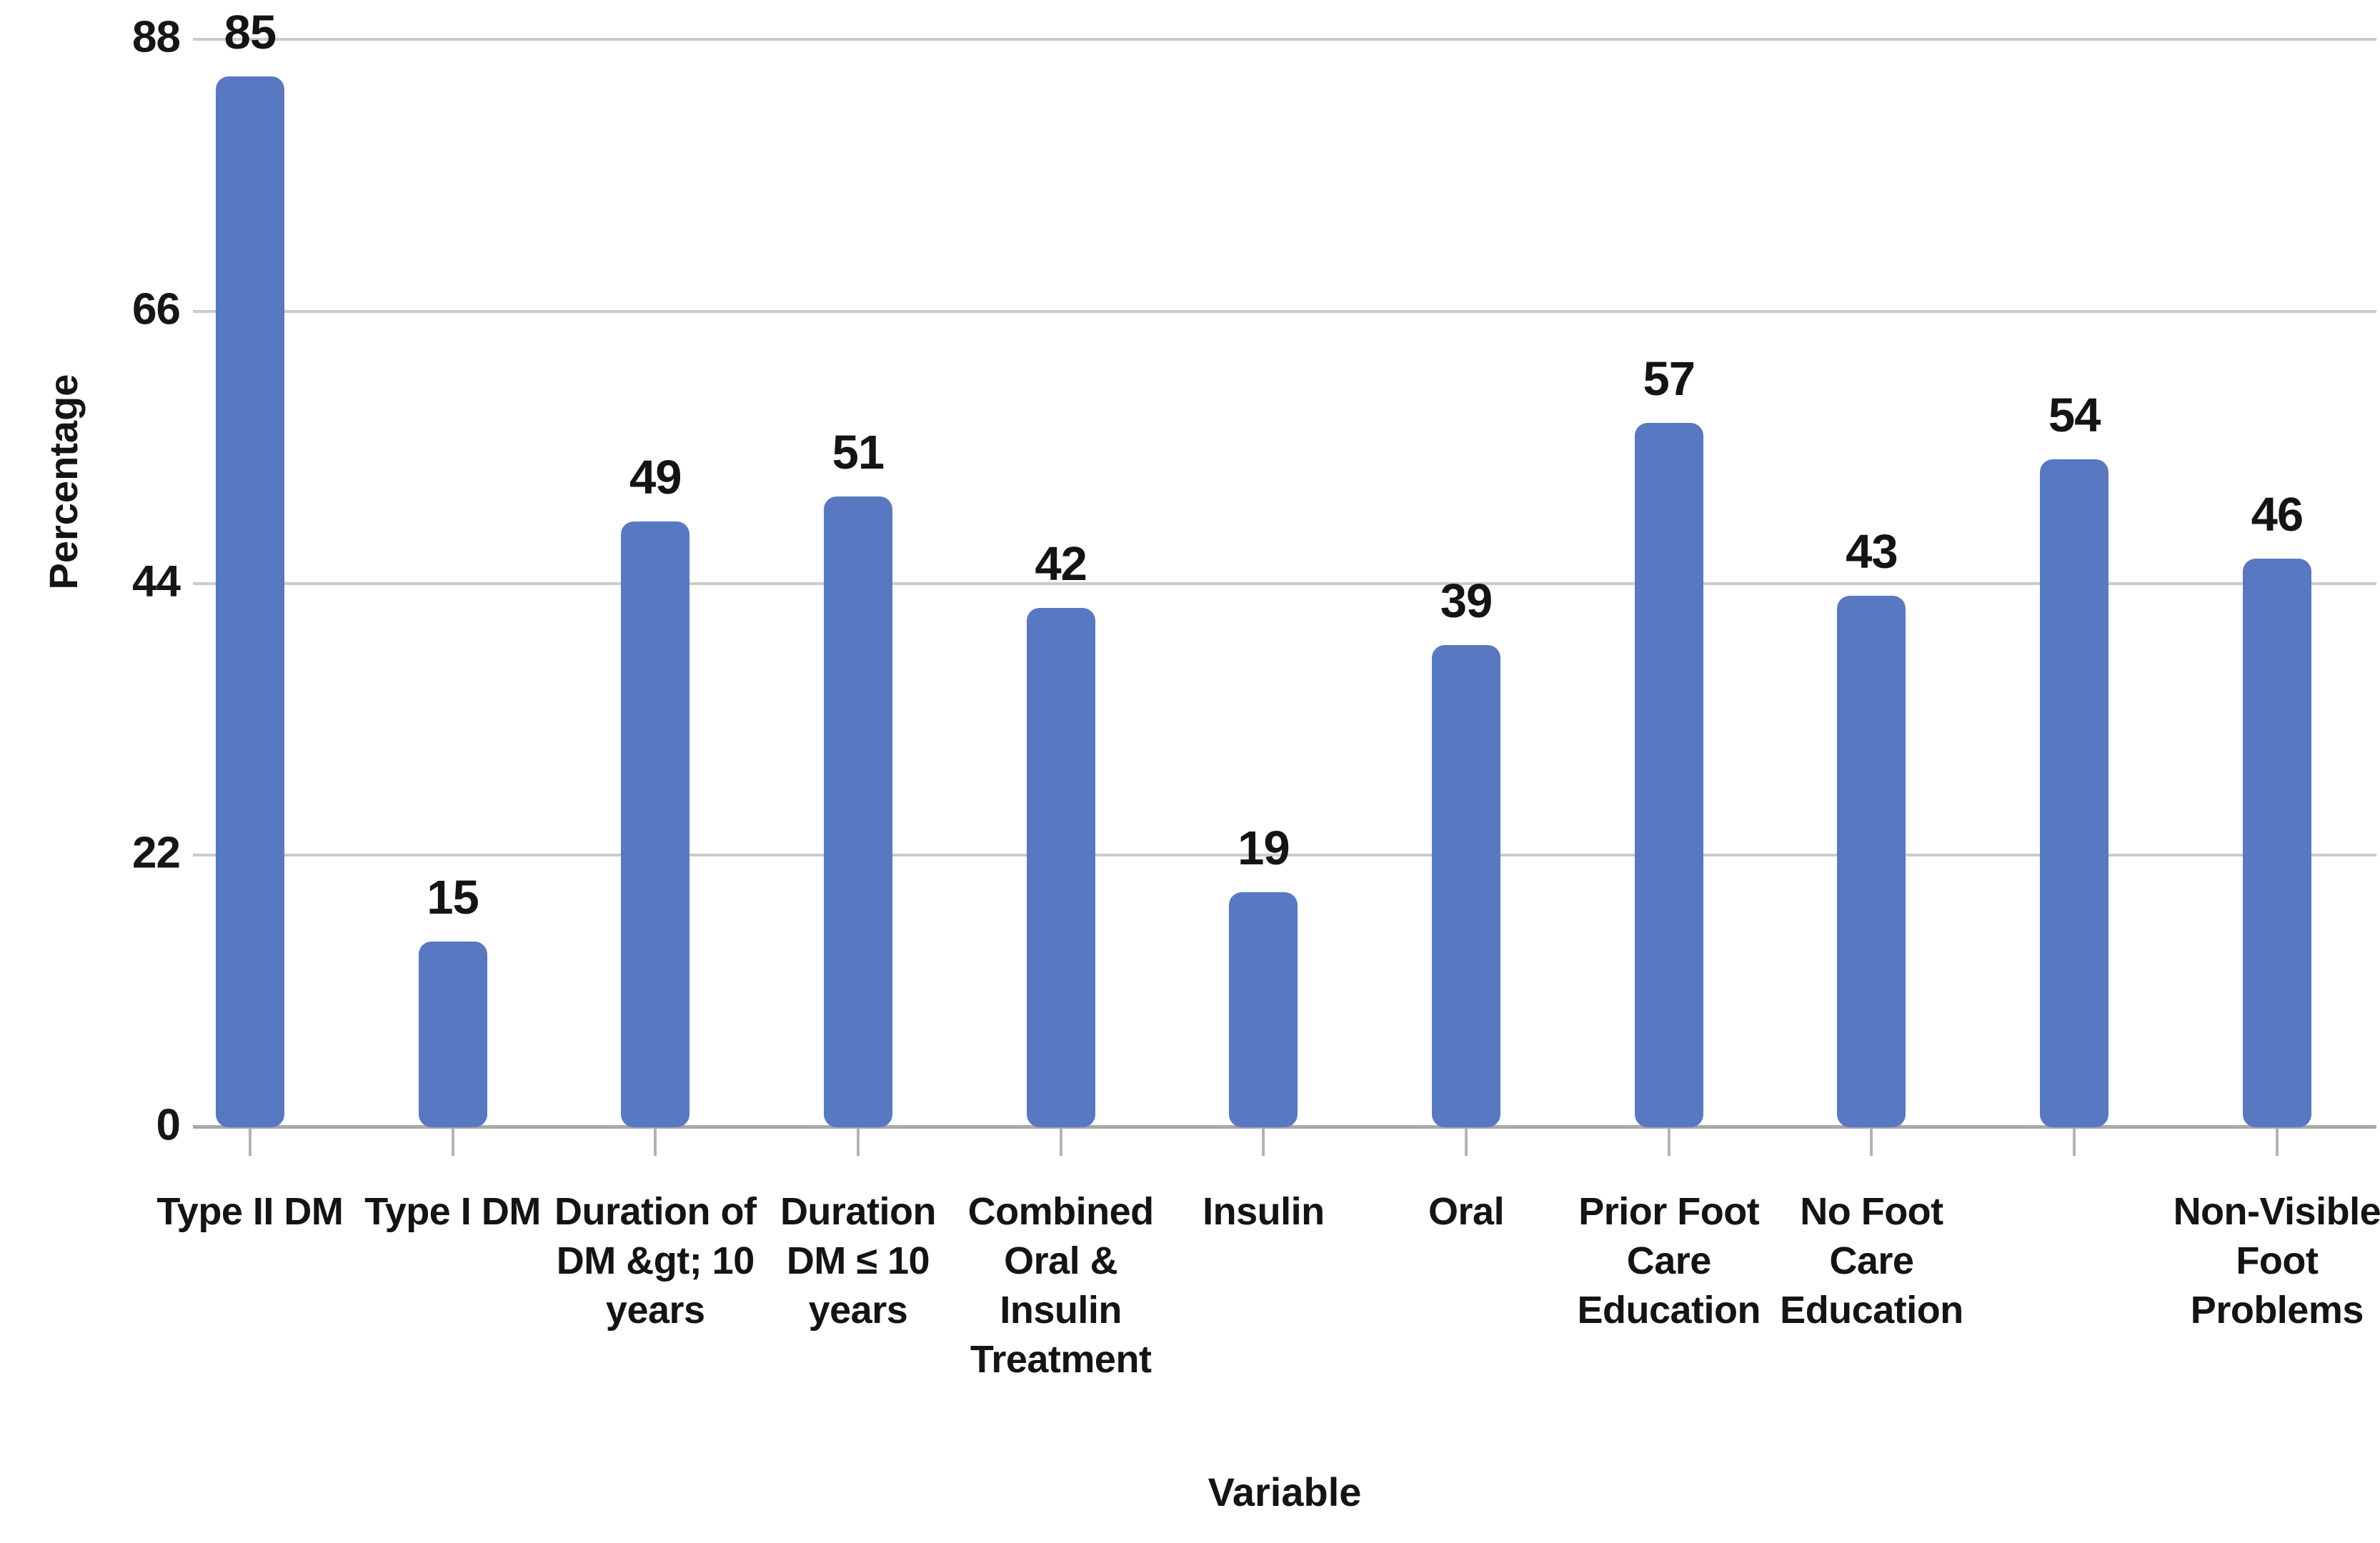 This screenshot has height=1543, width=2380. Describe the element at coordinates (168, 1125) in the screenshot. I see `y-tick-label-0: 0` at that location.